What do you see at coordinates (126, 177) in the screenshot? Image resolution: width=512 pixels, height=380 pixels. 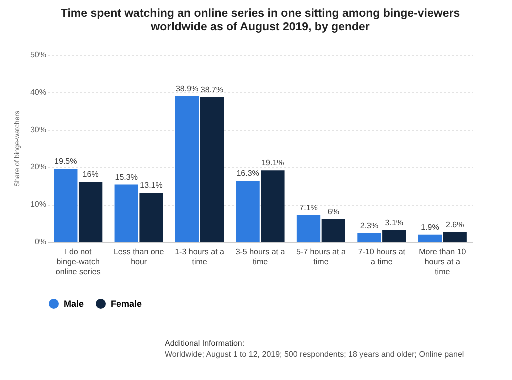 I see `data-label: 15.3%` at bounding box center [126, 177].